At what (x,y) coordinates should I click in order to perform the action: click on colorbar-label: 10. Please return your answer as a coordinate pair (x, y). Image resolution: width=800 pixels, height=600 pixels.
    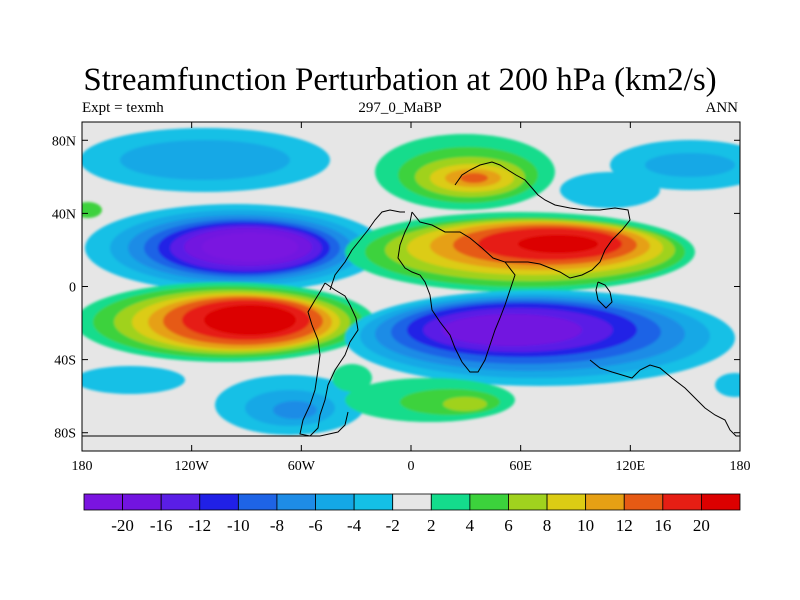
    Looking at the image, I should click on (585, 525).